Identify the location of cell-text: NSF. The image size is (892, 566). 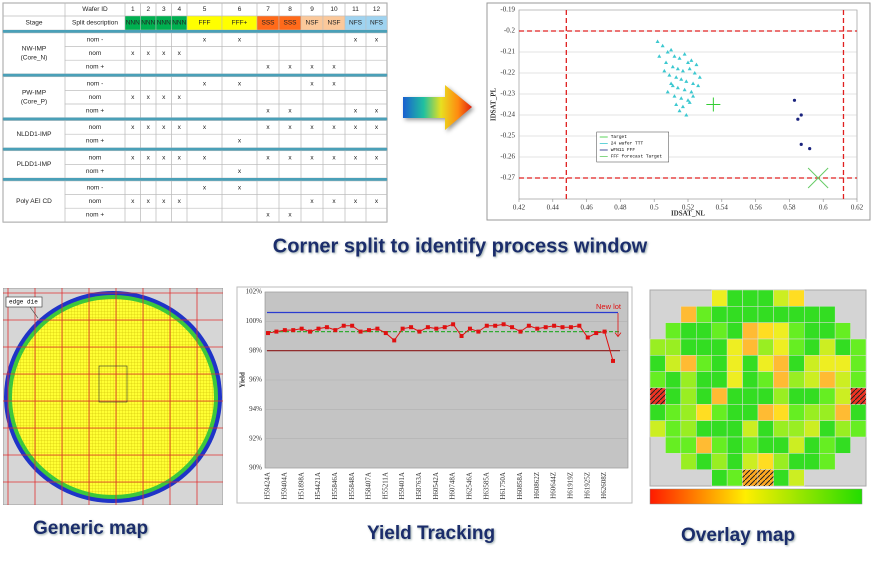
(312, 23).